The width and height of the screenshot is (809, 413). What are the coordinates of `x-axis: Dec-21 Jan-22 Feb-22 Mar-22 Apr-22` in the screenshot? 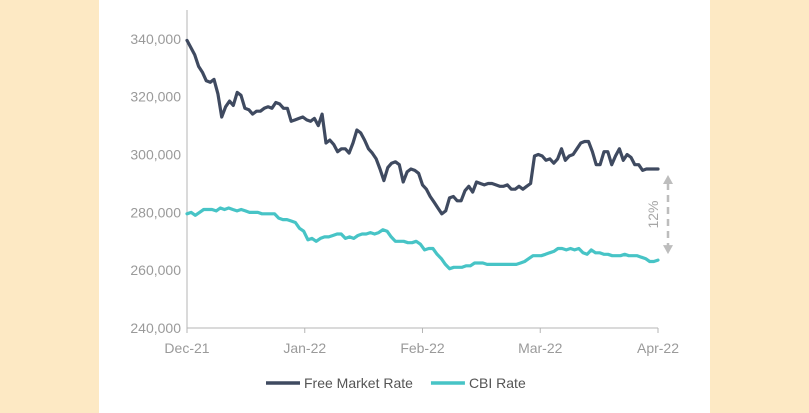 It's located at (421, 341).